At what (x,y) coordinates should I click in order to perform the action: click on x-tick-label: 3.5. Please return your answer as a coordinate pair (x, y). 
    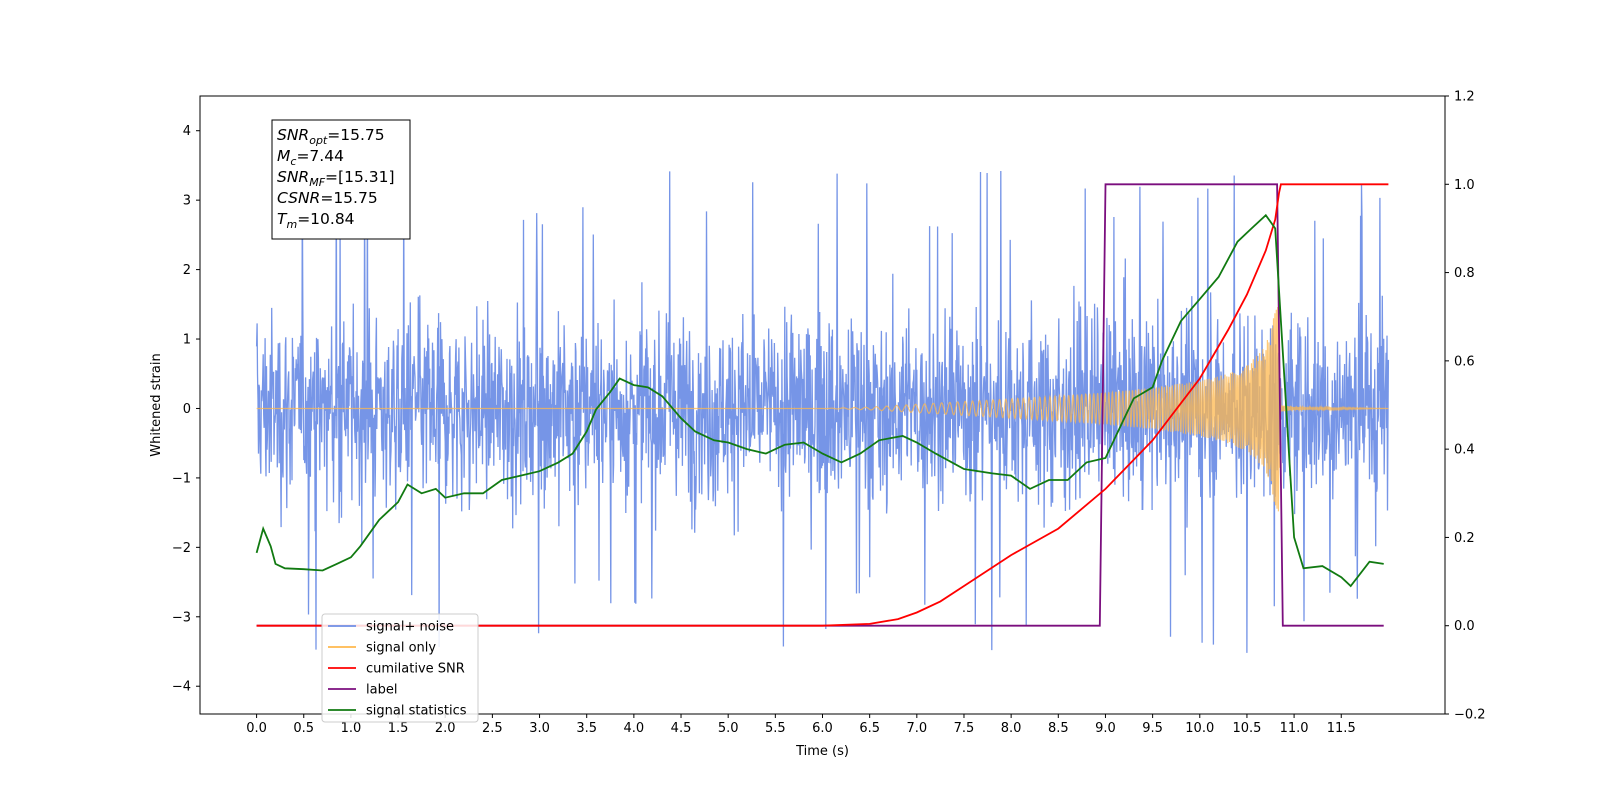
    Looking at the image, I should click on (586, 728).